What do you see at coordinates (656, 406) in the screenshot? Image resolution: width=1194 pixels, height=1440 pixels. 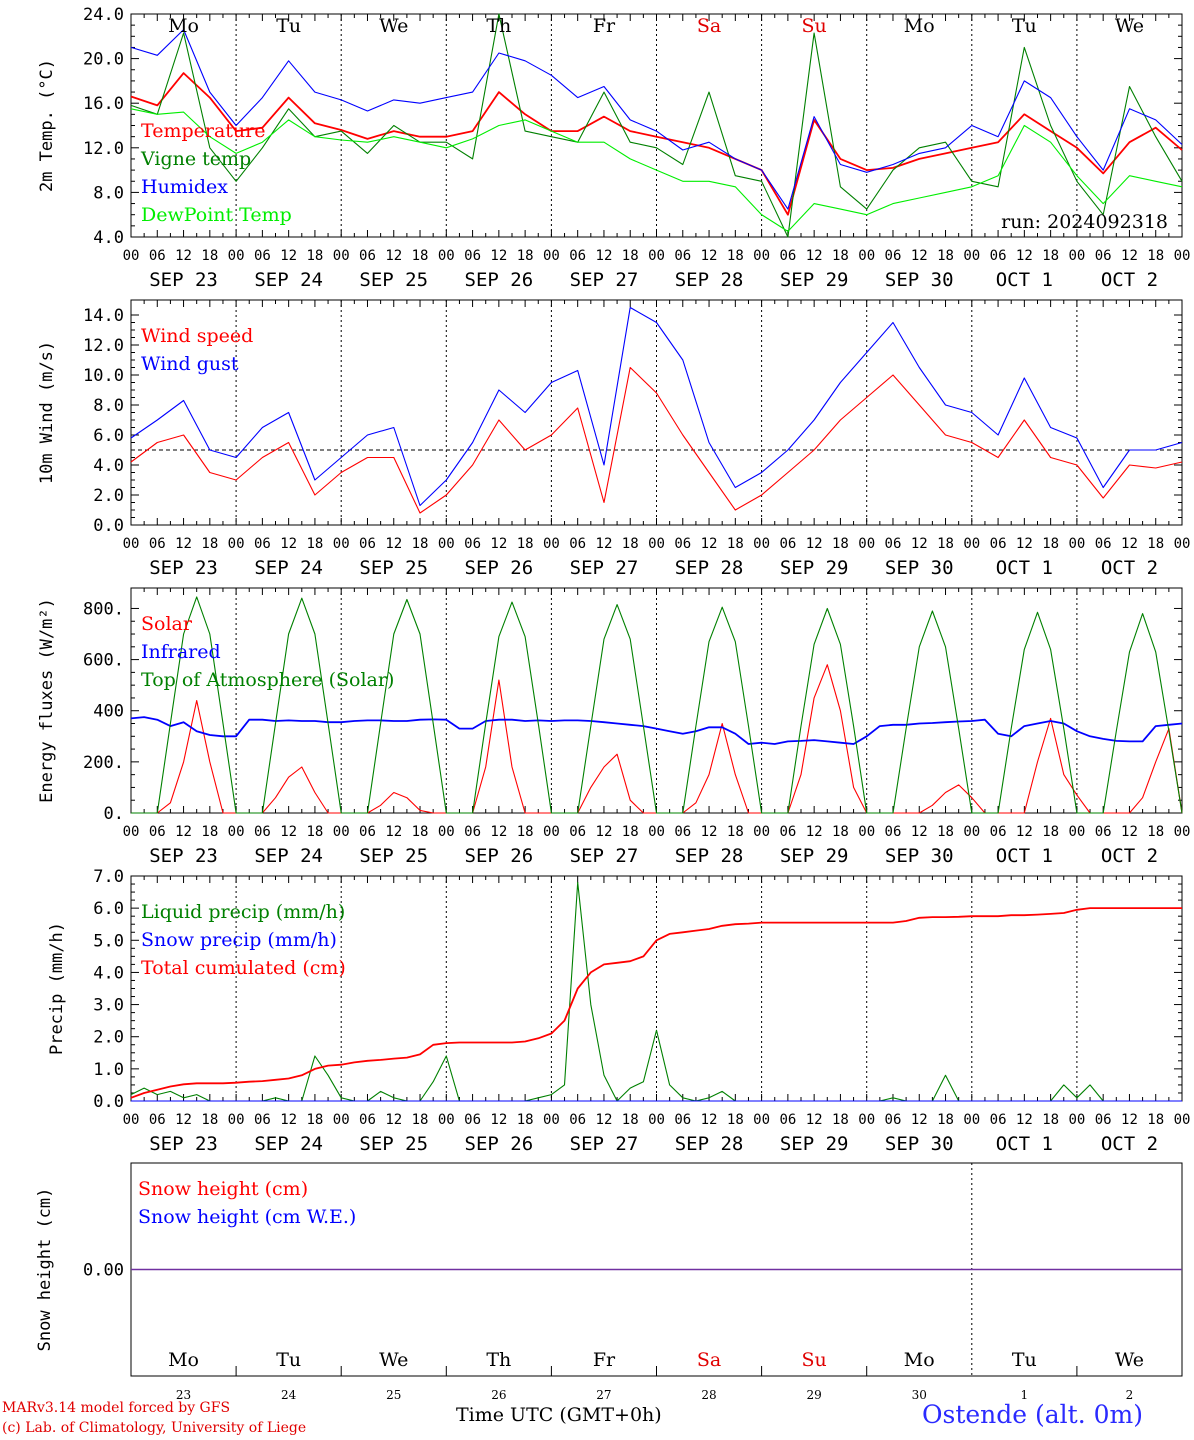 I see `series-line-wind-gust` at bounding box center [656, 406].